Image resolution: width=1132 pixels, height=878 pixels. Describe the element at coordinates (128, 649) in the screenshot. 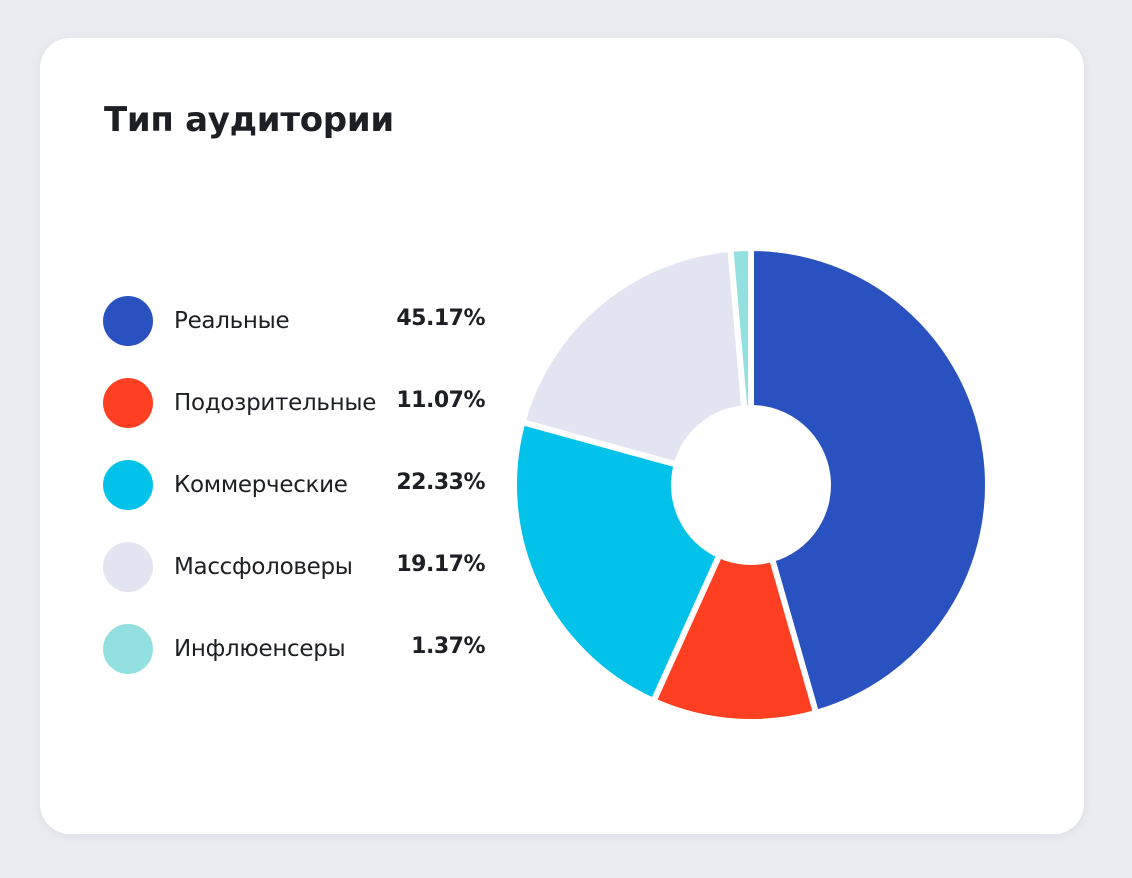

I see `legend-swatch-influencers` at that location.